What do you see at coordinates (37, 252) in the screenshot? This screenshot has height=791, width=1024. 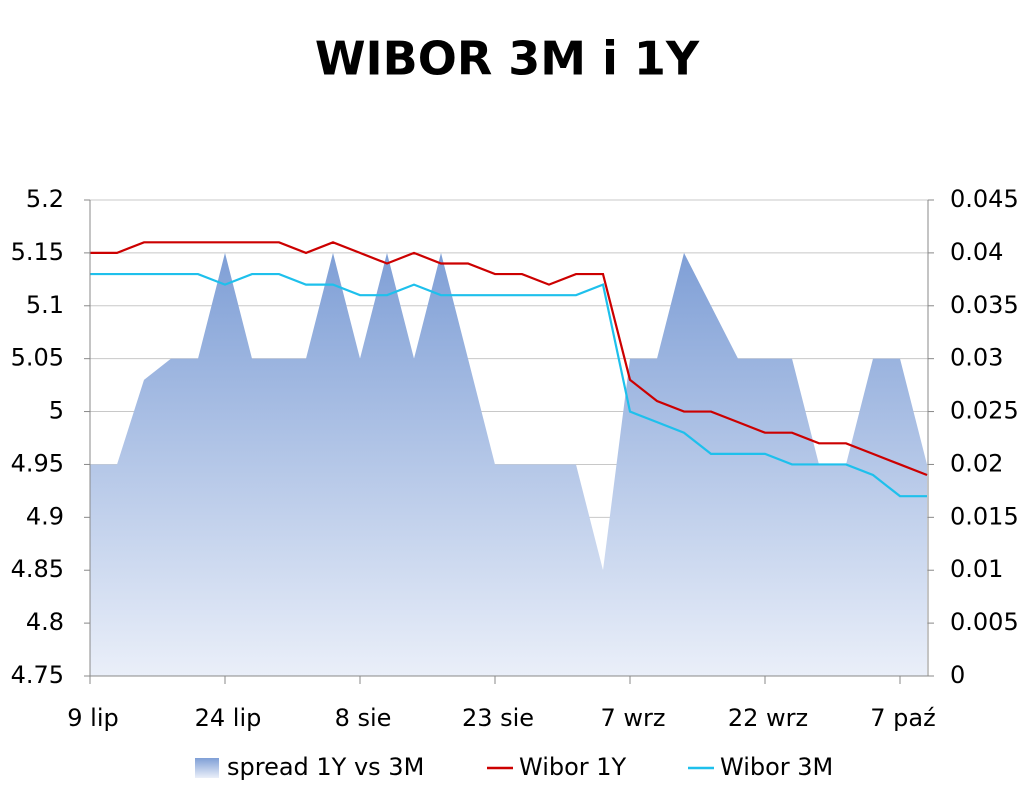 I see `y-tick-label: 5.15` at bounding box center [37, 252].